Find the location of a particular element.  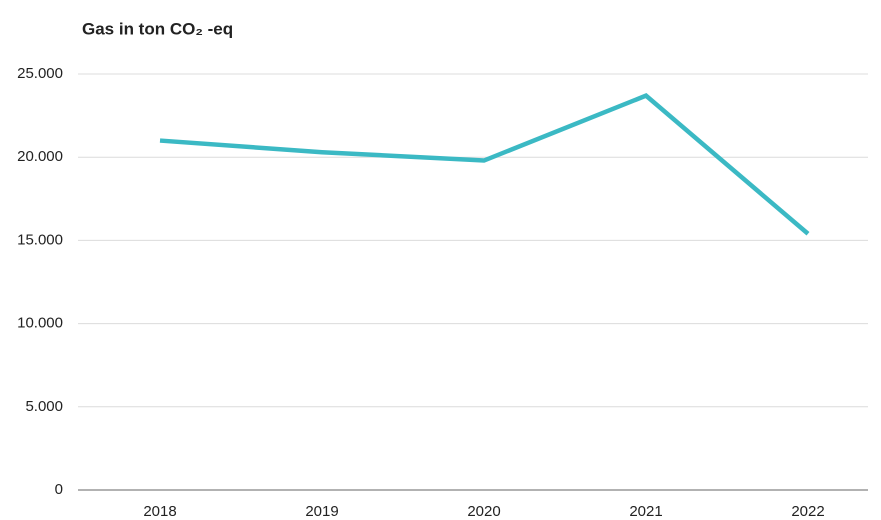

x-tick-label: 2022 is located at coordinates (807, 511).